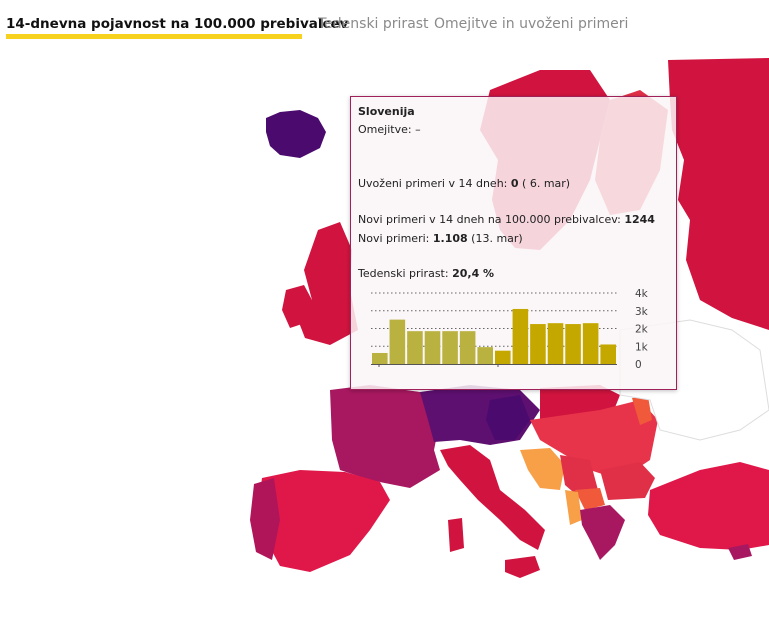 This screenshot has width=769, height=625. What do you see at coordinates (579, 476) in the screenshot?
I see `region-serbia` at bounding box center [579, 476].